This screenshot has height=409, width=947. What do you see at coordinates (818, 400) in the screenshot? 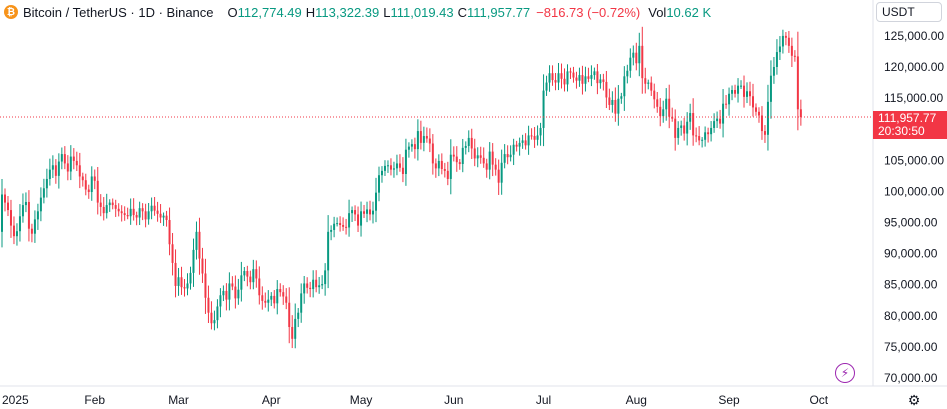
I see `time-tick-label: Oct` at bounding box center [818, 400].